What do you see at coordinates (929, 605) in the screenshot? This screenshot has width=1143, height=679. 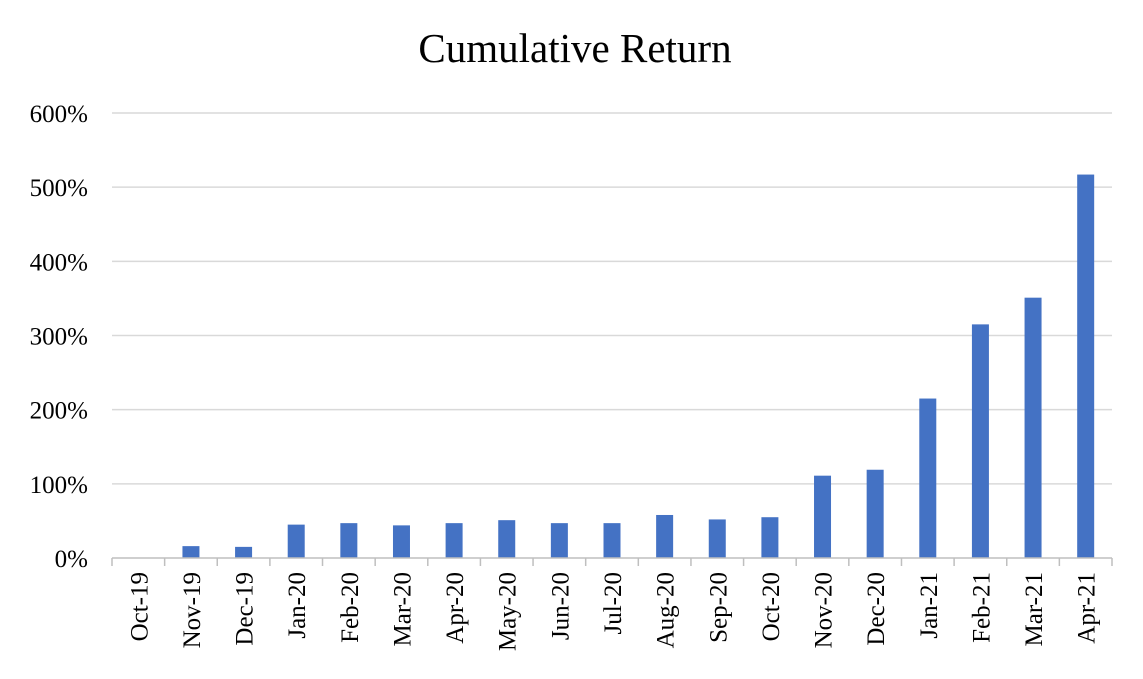 I see `x-tick-label: Jan-21` at bounding box center [929, 605].